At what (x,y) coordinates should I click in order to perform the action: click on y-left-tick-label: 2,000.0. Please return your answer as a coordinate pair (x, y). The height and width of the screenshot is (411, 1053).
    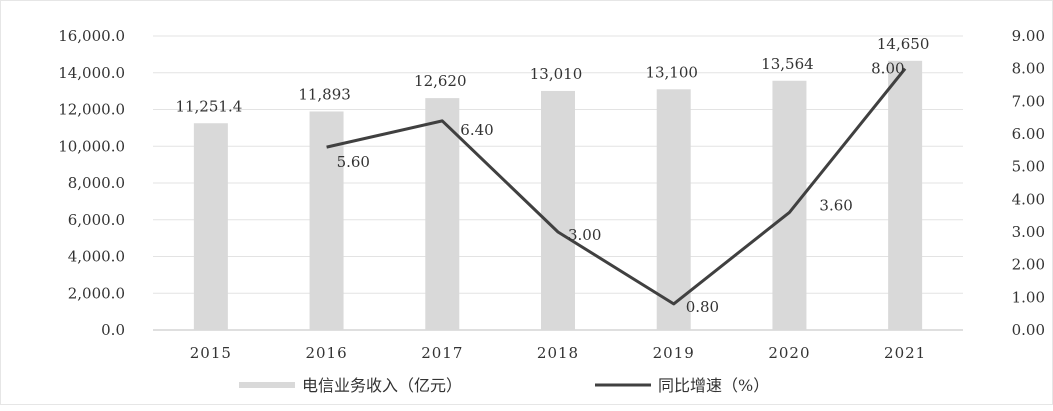
    Looking at the image, I should click on (96, 293).